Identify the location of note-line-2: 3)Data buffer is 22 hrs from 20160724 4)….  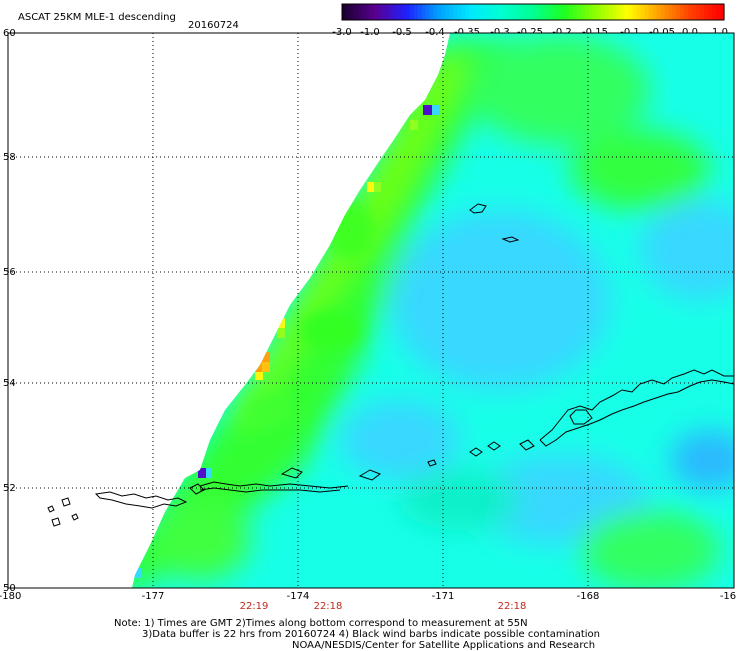
(371, 634).